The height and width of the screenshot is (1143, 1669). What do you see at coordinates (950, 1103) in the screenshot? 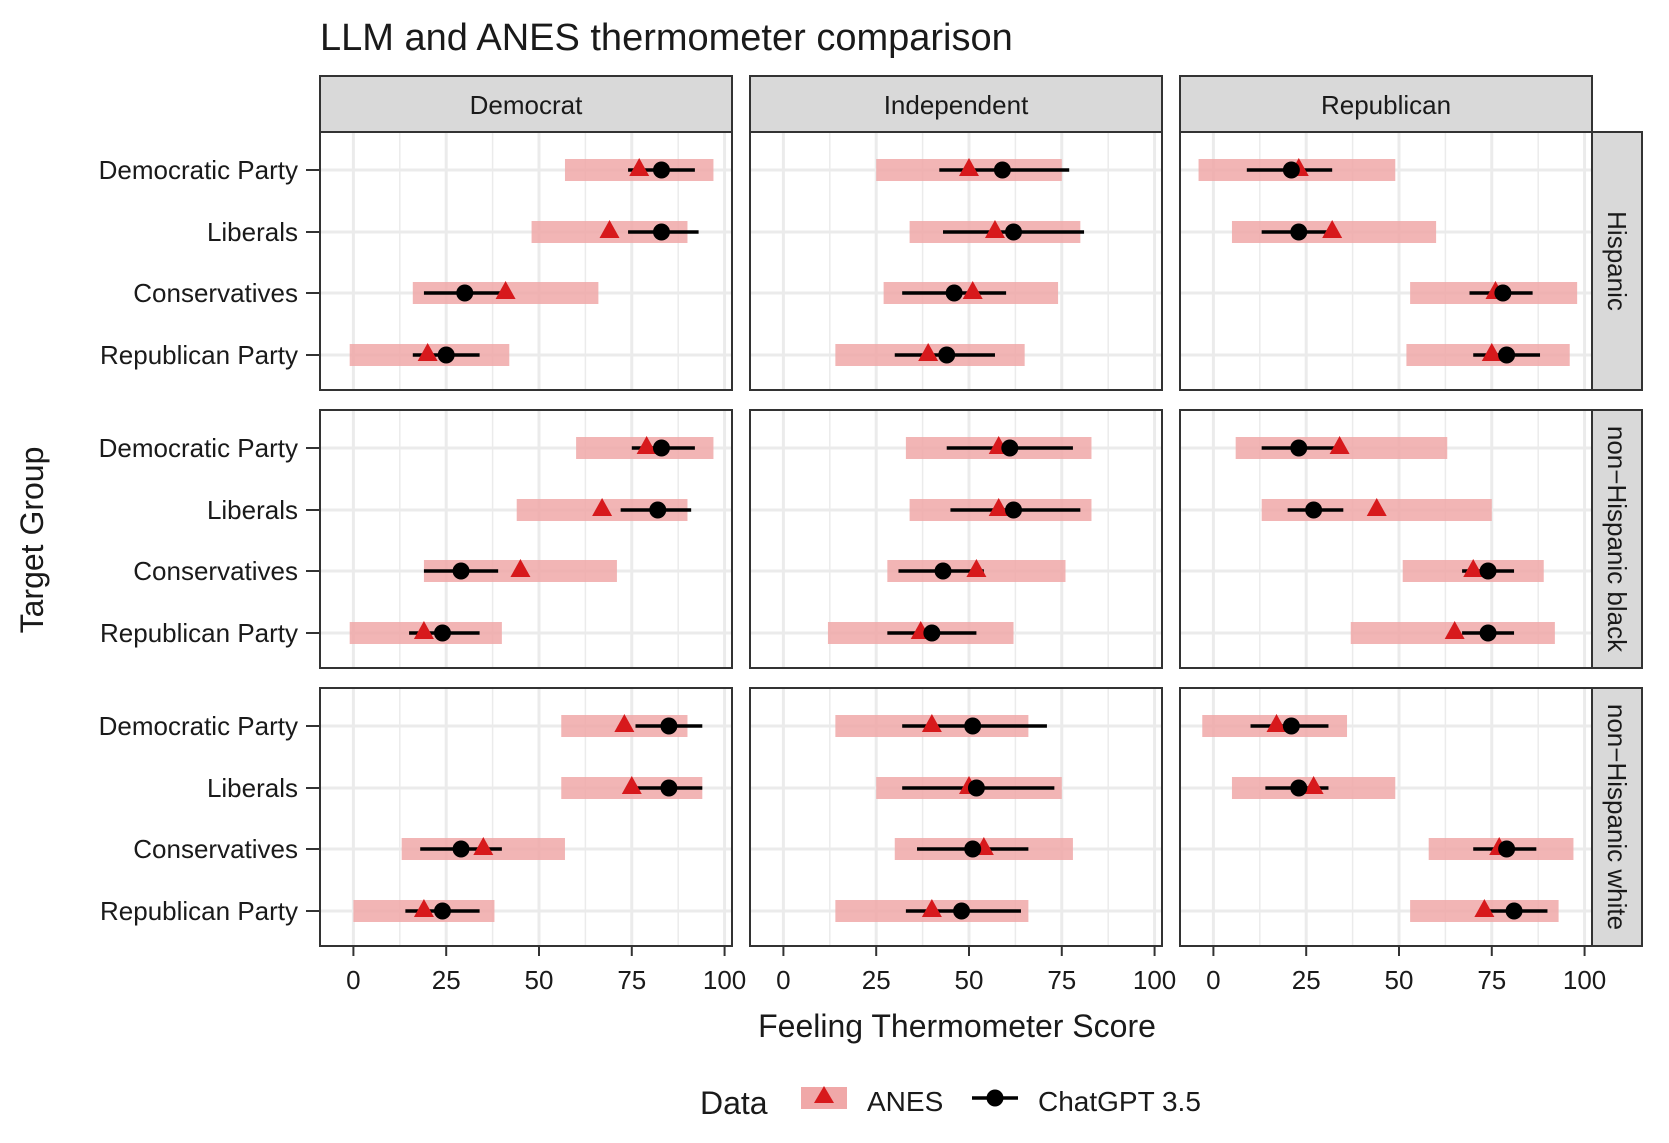
I see `legend: Data ANES ChatGPT 3.5` at bounding box center [950, 1103].